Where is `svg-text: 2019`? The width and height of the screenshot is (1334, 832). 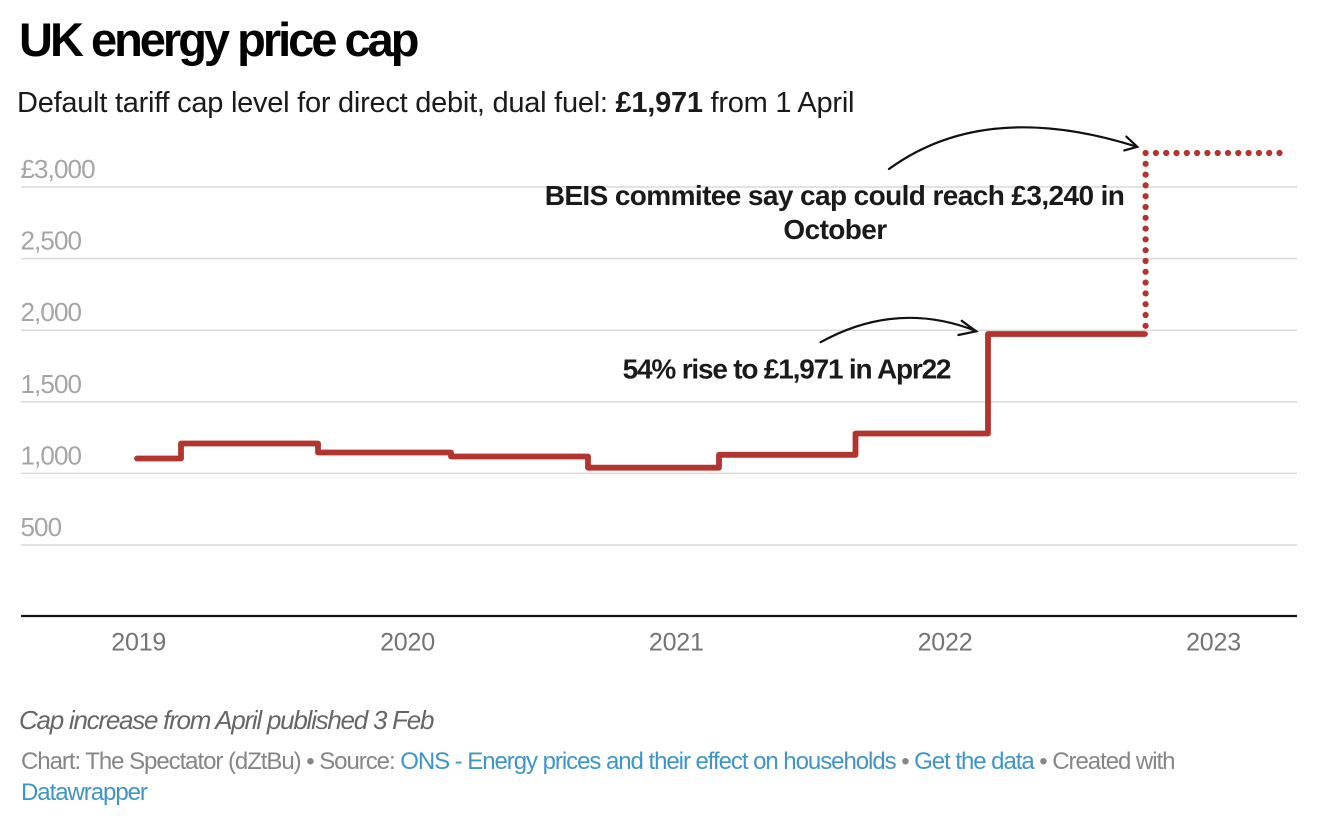
svg-text: 2019 is located at coordinates (138, 643).